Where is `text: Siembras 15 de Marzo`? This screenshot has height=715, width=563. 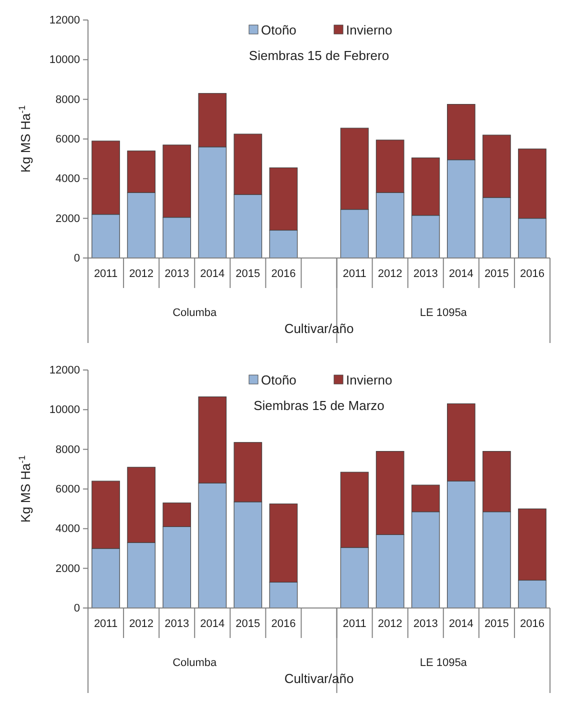 text: Siembras 15 de Marzo is located at coordinates (319, 405).